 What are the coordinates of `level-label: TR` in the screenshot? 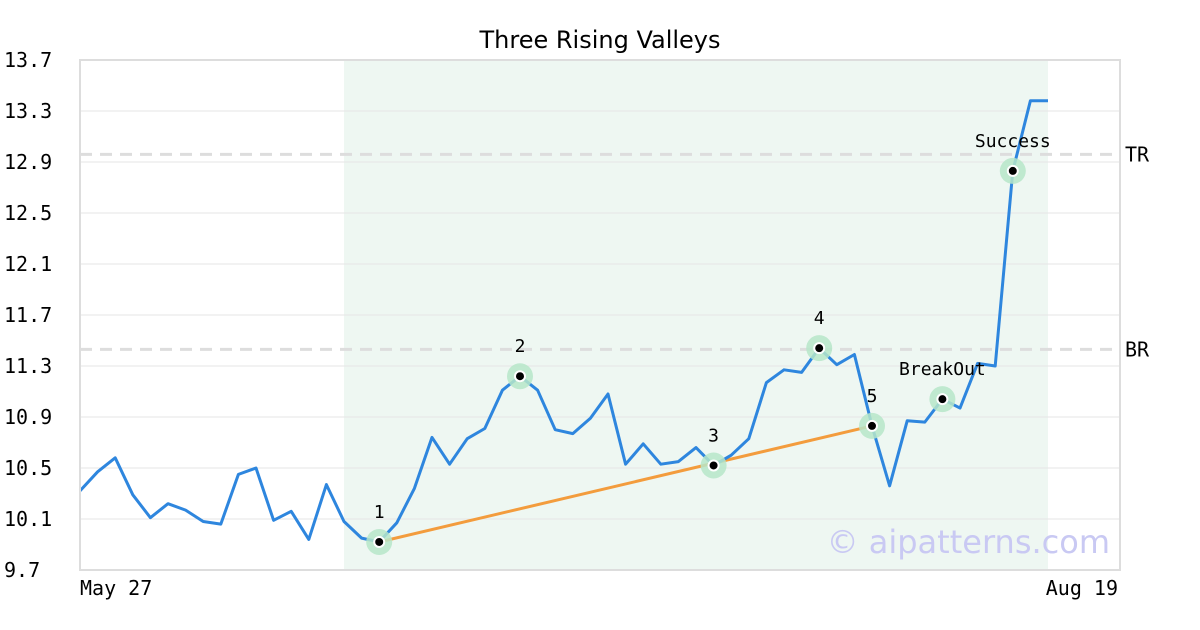 It's located at (1137, 154).